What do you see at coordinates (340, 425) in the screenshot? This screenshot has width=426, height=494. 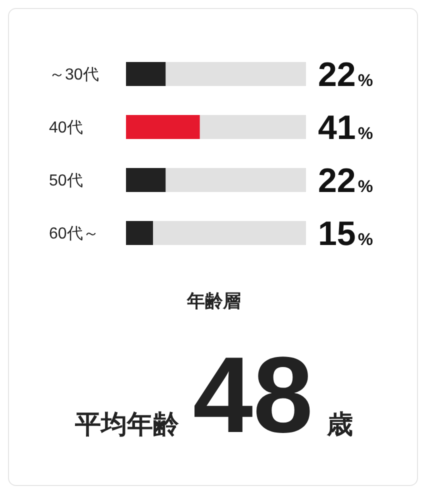 I see `text: 歳` at bounding box center [340, 425].